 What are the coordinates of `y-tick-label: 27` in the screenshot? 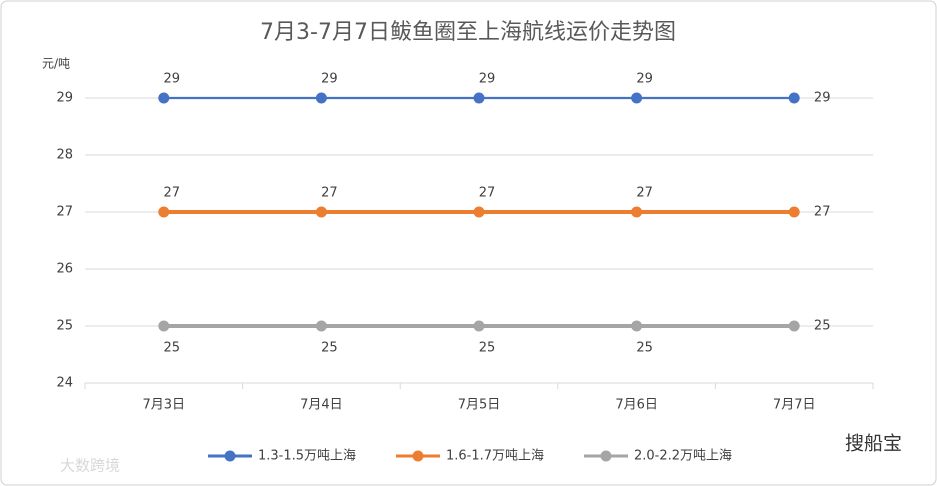 It's located at (64, 212).